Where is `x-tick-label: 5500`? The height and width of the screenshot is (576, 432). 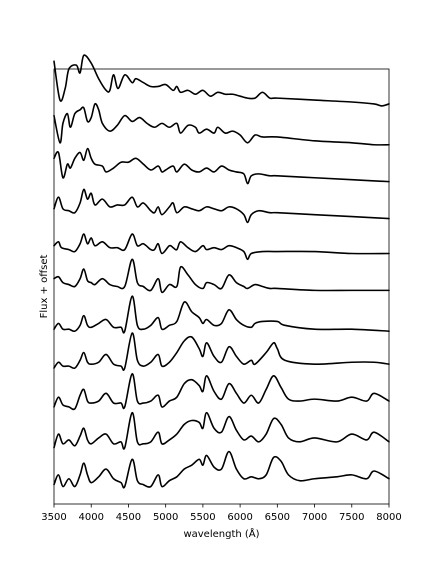 x-tick-label: 5500 is located at coordinates (202, 517).